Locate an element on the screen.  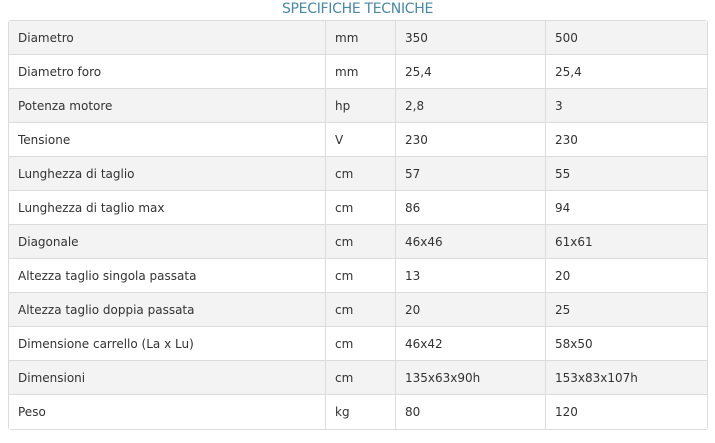
spec-name: Dimensione carrello (La x Lu) is located at coordinates (167, 344).